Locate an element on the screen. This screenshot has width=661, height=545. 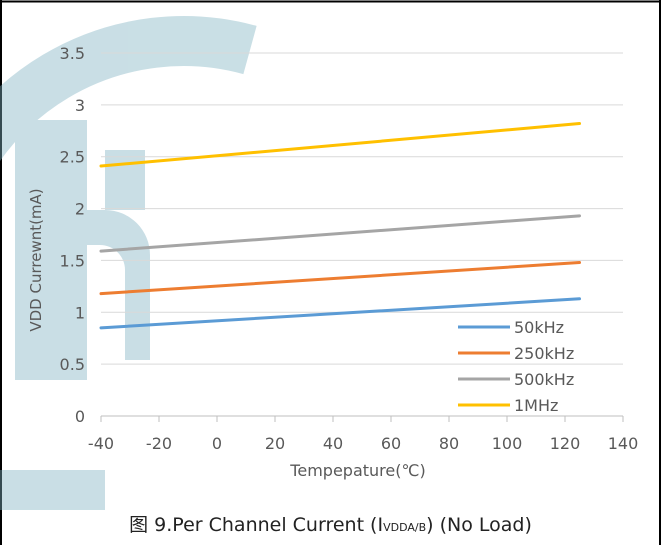
legend: 50kHz 250kHz 500kHz 1MHz is located at coordinates (516, 366).